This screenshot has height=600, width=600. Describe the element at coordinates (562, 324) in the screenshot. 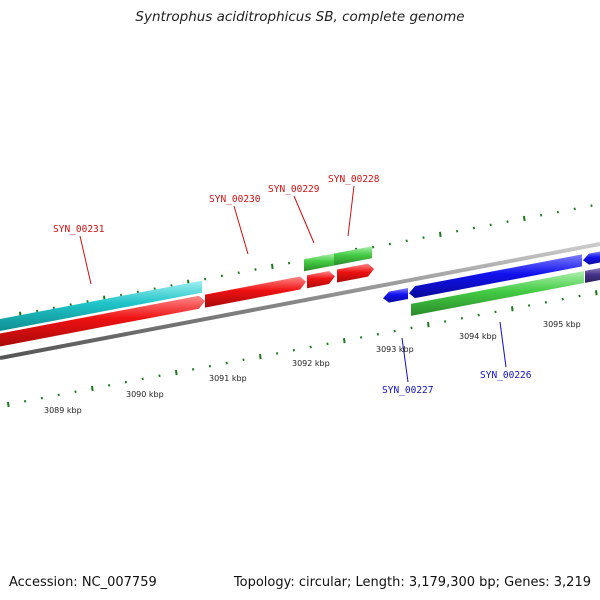

I see `tick-label: 3095 kbp` at that location.